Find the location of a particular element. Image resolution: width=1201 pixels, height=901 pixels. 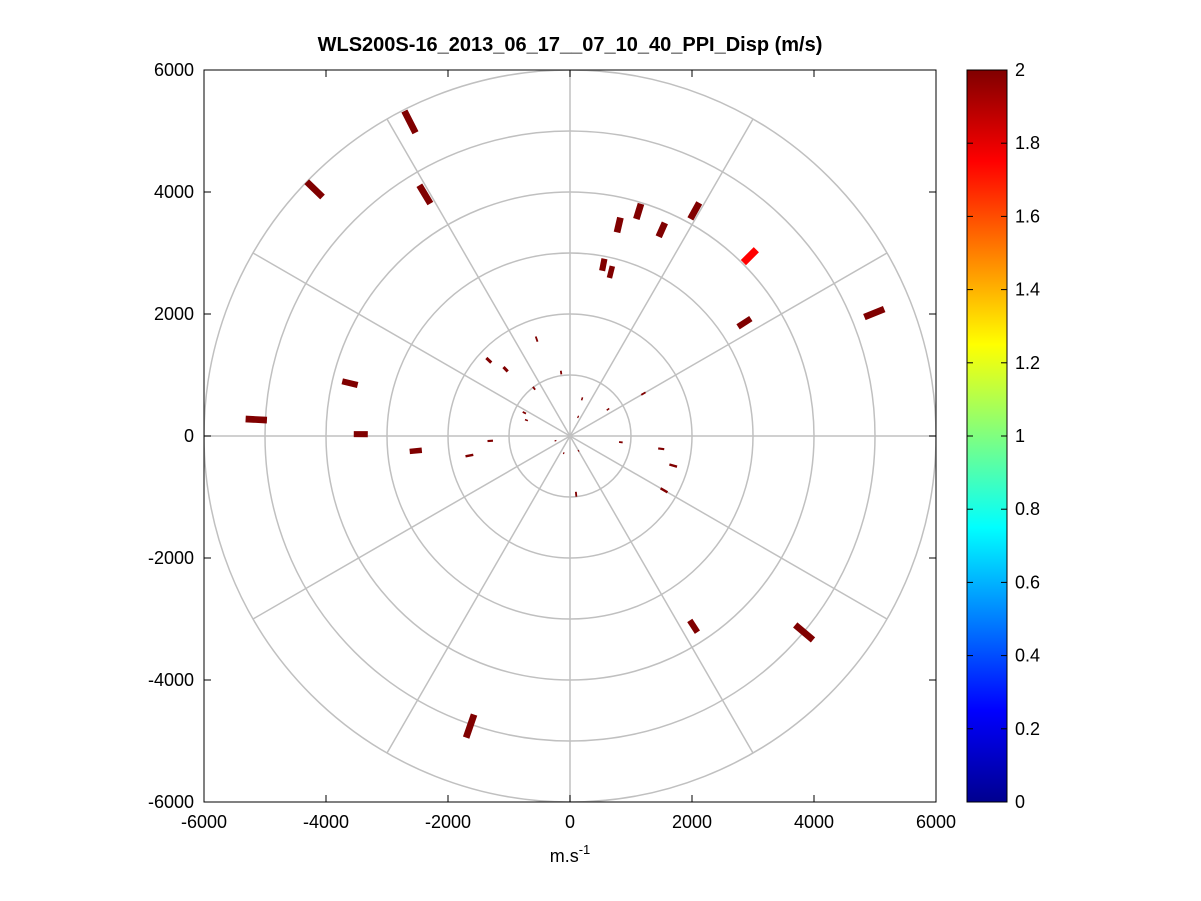

x-tick-label: -2000 is located at coordinates (448, 822).